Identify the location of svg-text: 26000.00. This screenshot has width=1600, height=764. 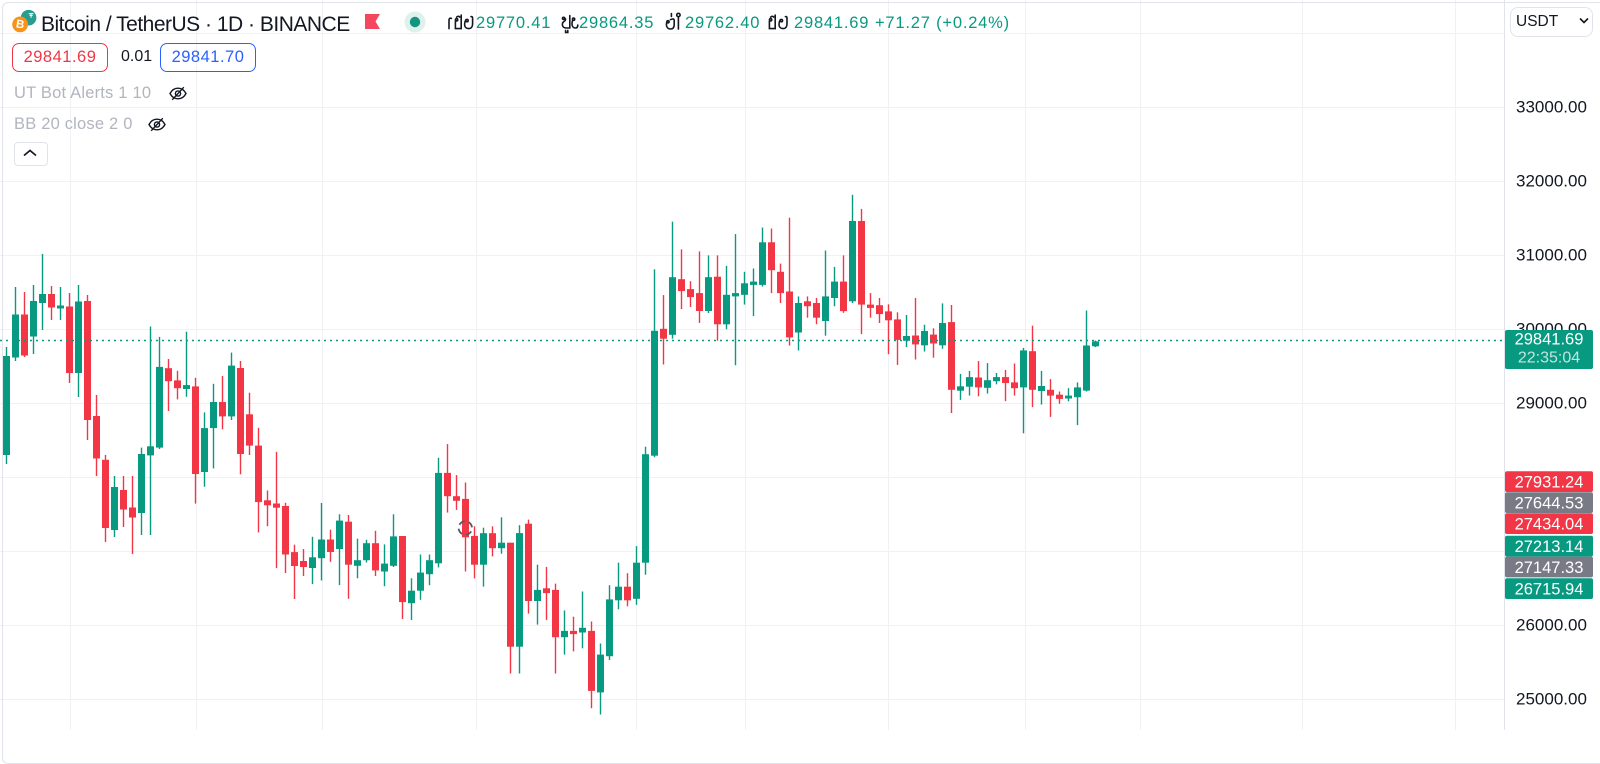
(1551, 625).